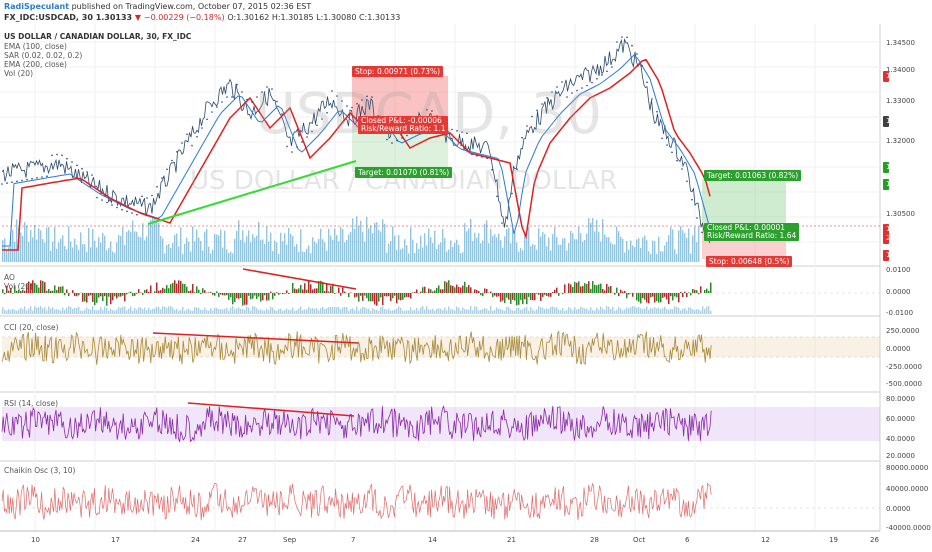  Describe the element at coordinates (749, 261) in the screenshot. I see `position2-stop-label: Stop: 0.00648 (0.5%)` at that location.